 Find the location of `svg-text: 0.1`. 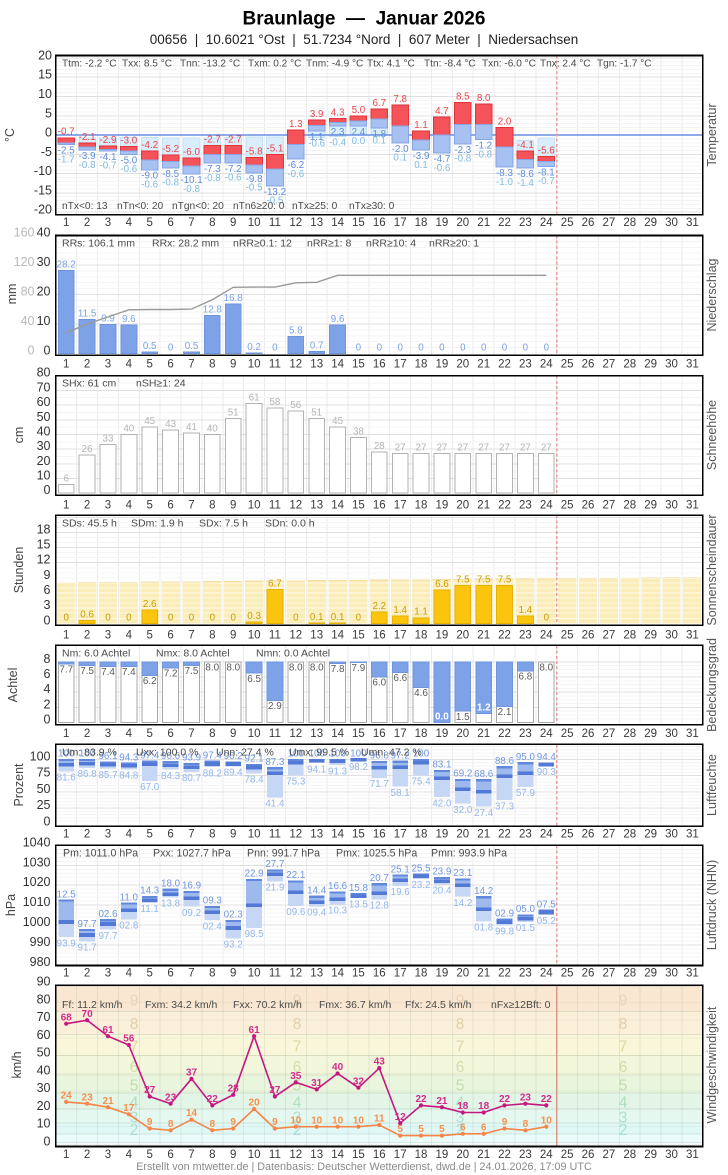

svg-text: 0.1 is located at coordinates (379, 141).